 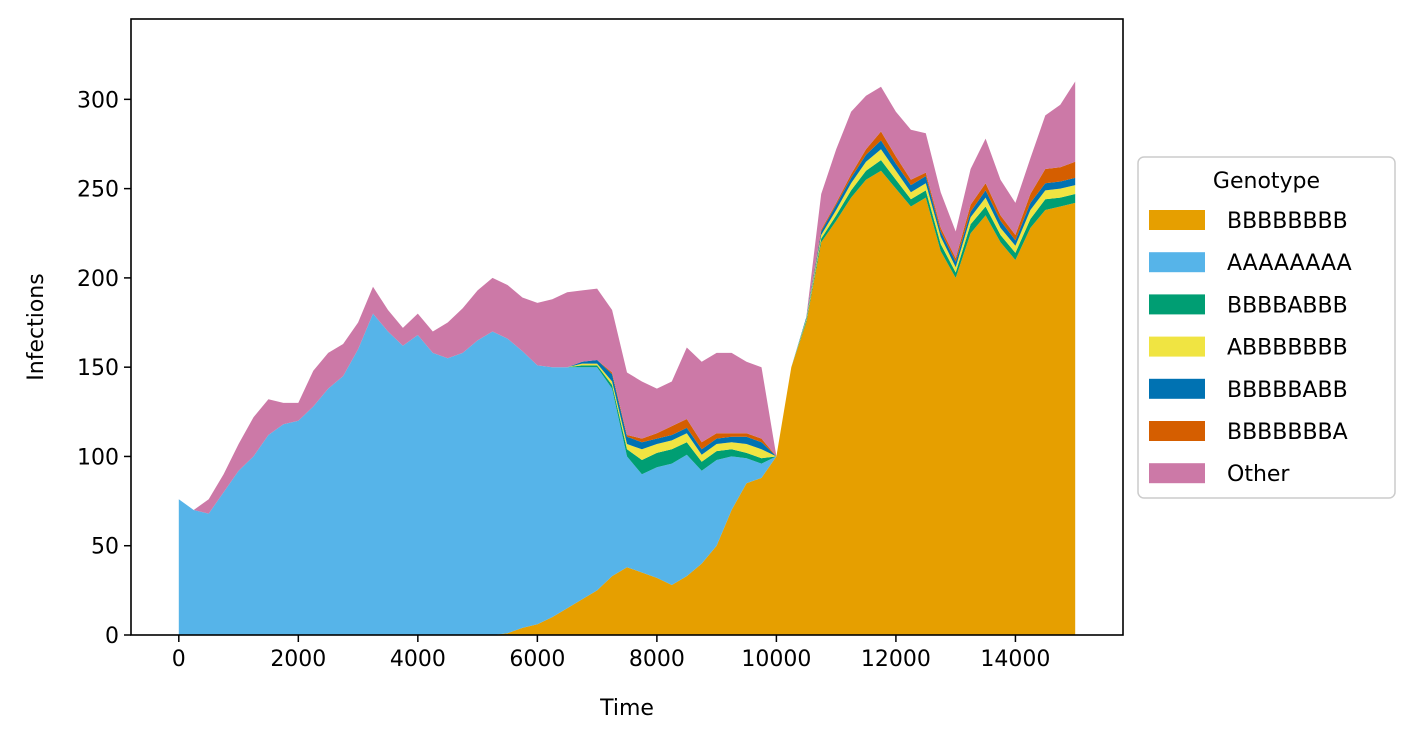 What do you see at coordinates (298, 659) in the screenshot?
I see `x-tick-label: 2000` at bounding box center [298, 659].